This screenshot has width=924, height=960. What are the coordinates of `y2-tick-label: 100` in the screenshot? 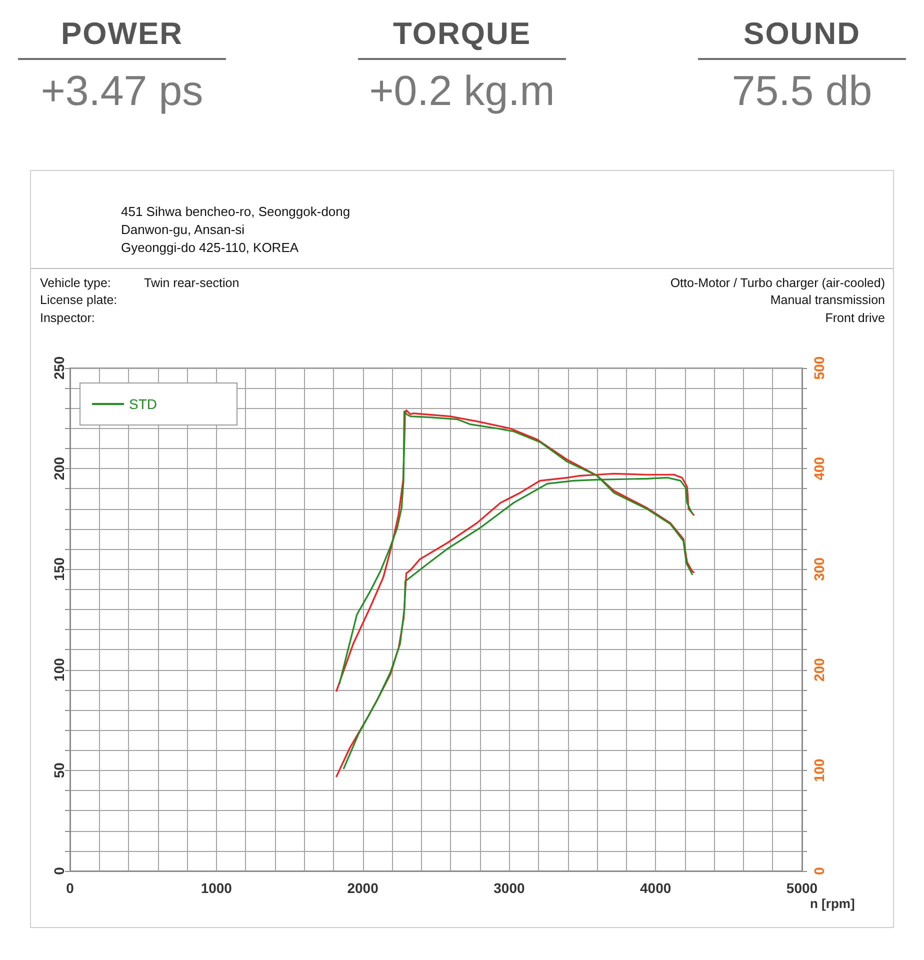 It's located at (819, 770).